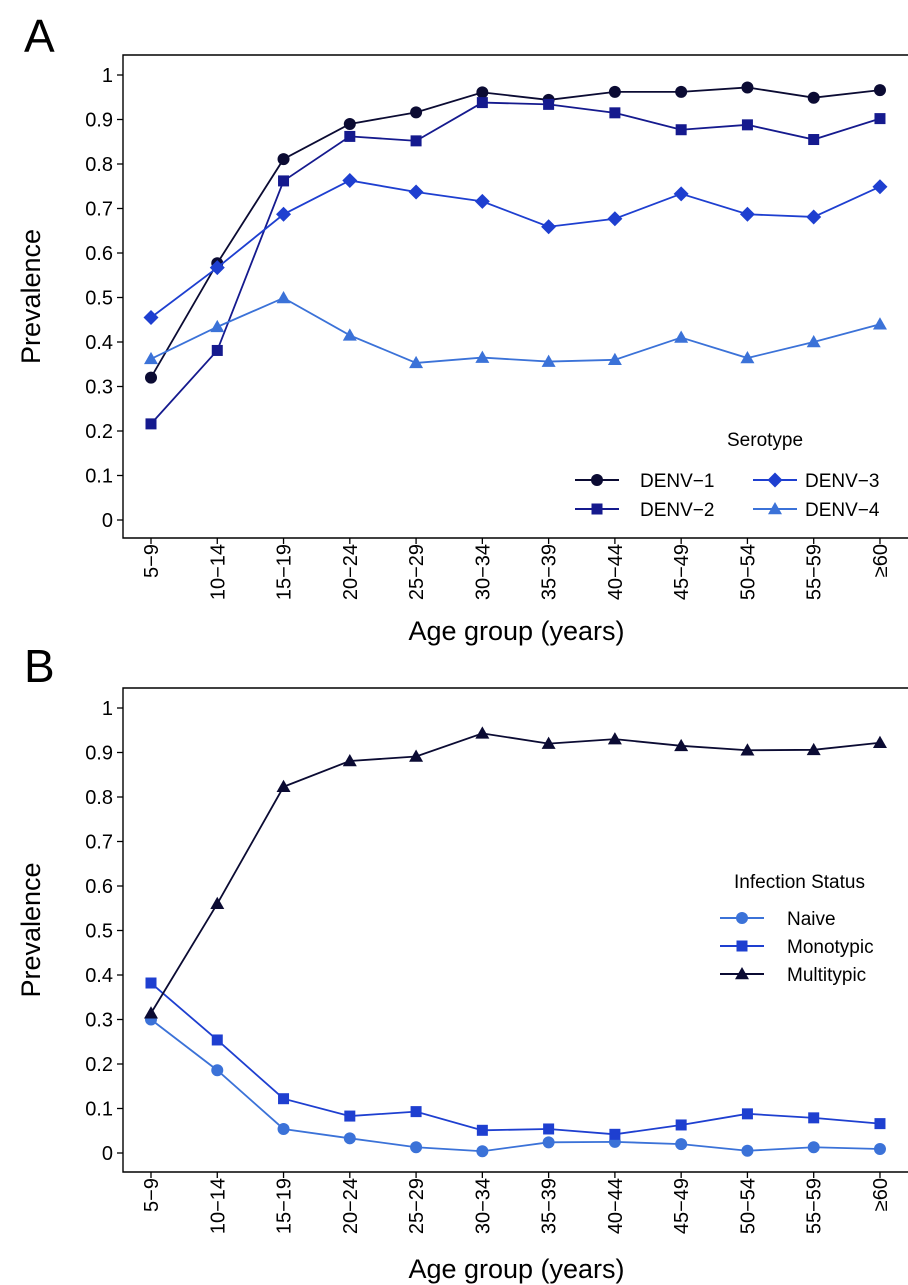 Image resolution: width=908 pixels, height=1285 pixels. Describe the element at coordinates (99, 932) in the screenshot. I see `y-tick-label: 0.5` at that location.